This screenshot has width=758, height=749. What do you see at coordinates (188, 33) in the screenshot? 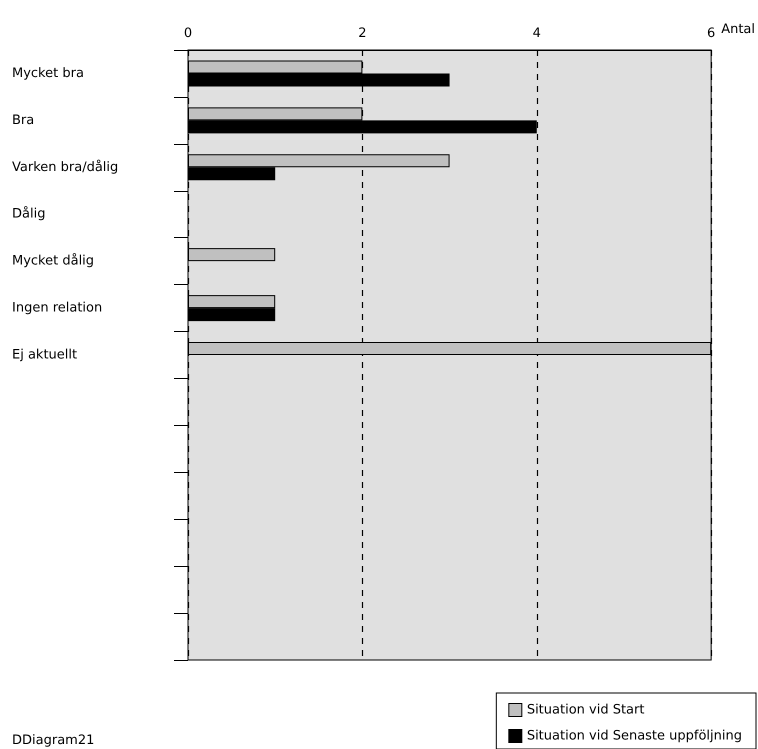
I see `x-tick-label: 0` at bounding box center [188, 33].